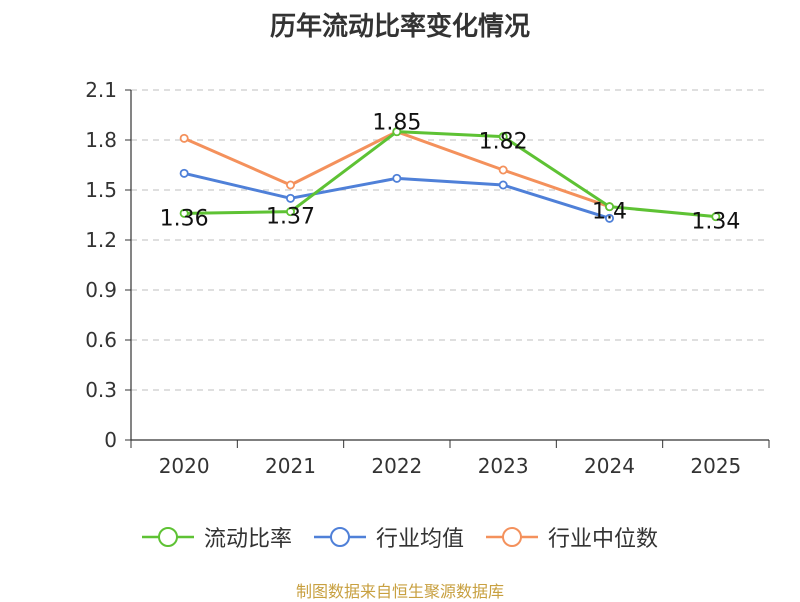 The width and height of the screenshot is (800, 602). I want to click on x-tick-label: 2020, so click(184, 466).